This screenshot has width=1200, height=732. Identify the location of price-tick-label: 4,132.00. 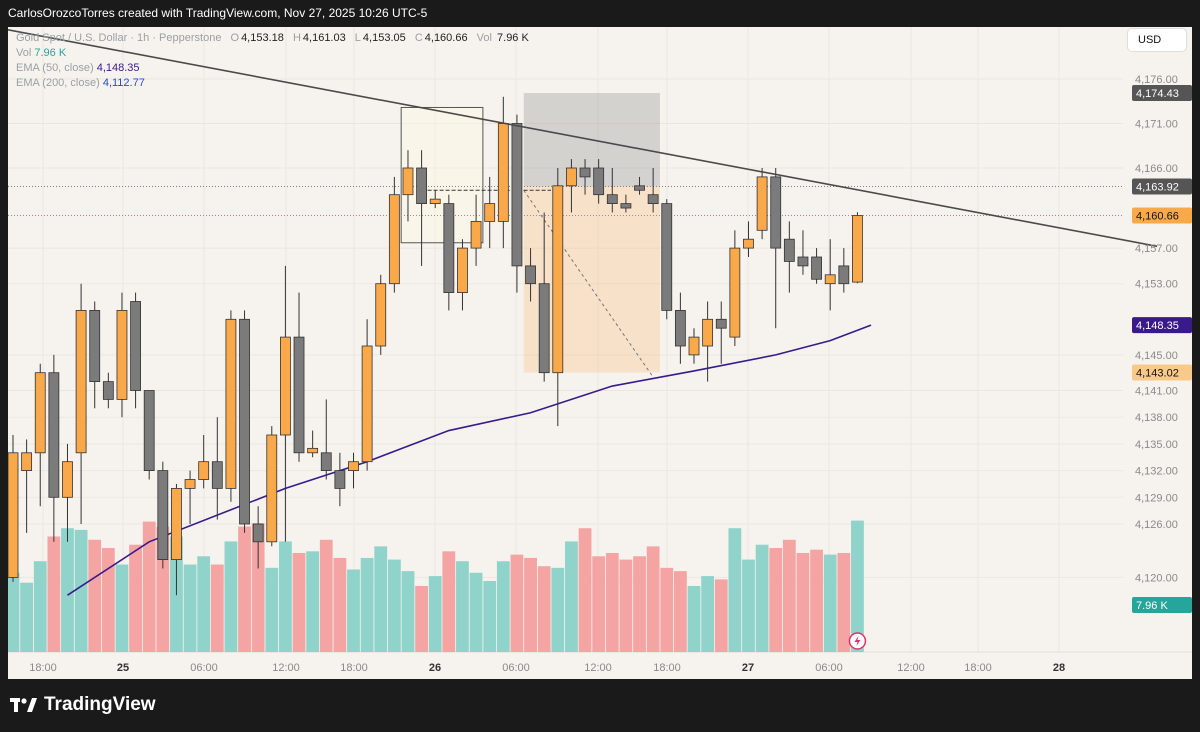
(1156, 472).